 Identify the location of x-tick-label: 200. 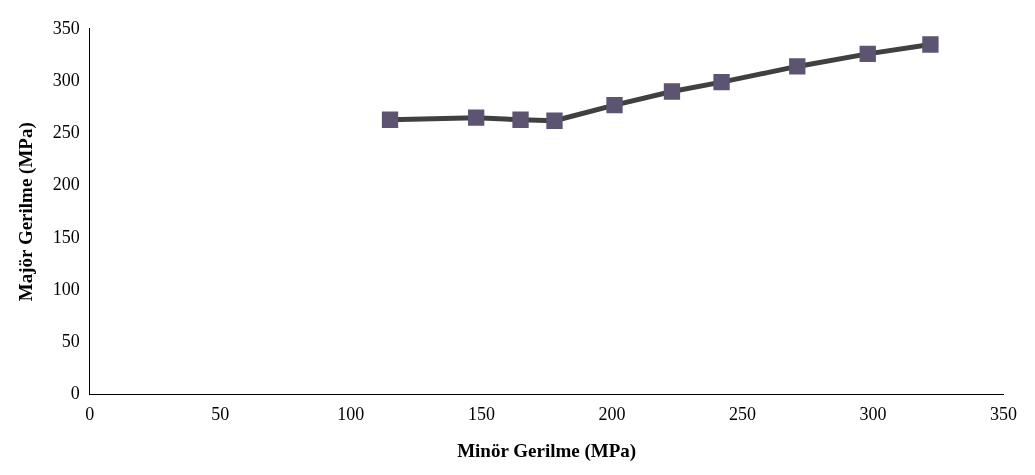
(612, 414).